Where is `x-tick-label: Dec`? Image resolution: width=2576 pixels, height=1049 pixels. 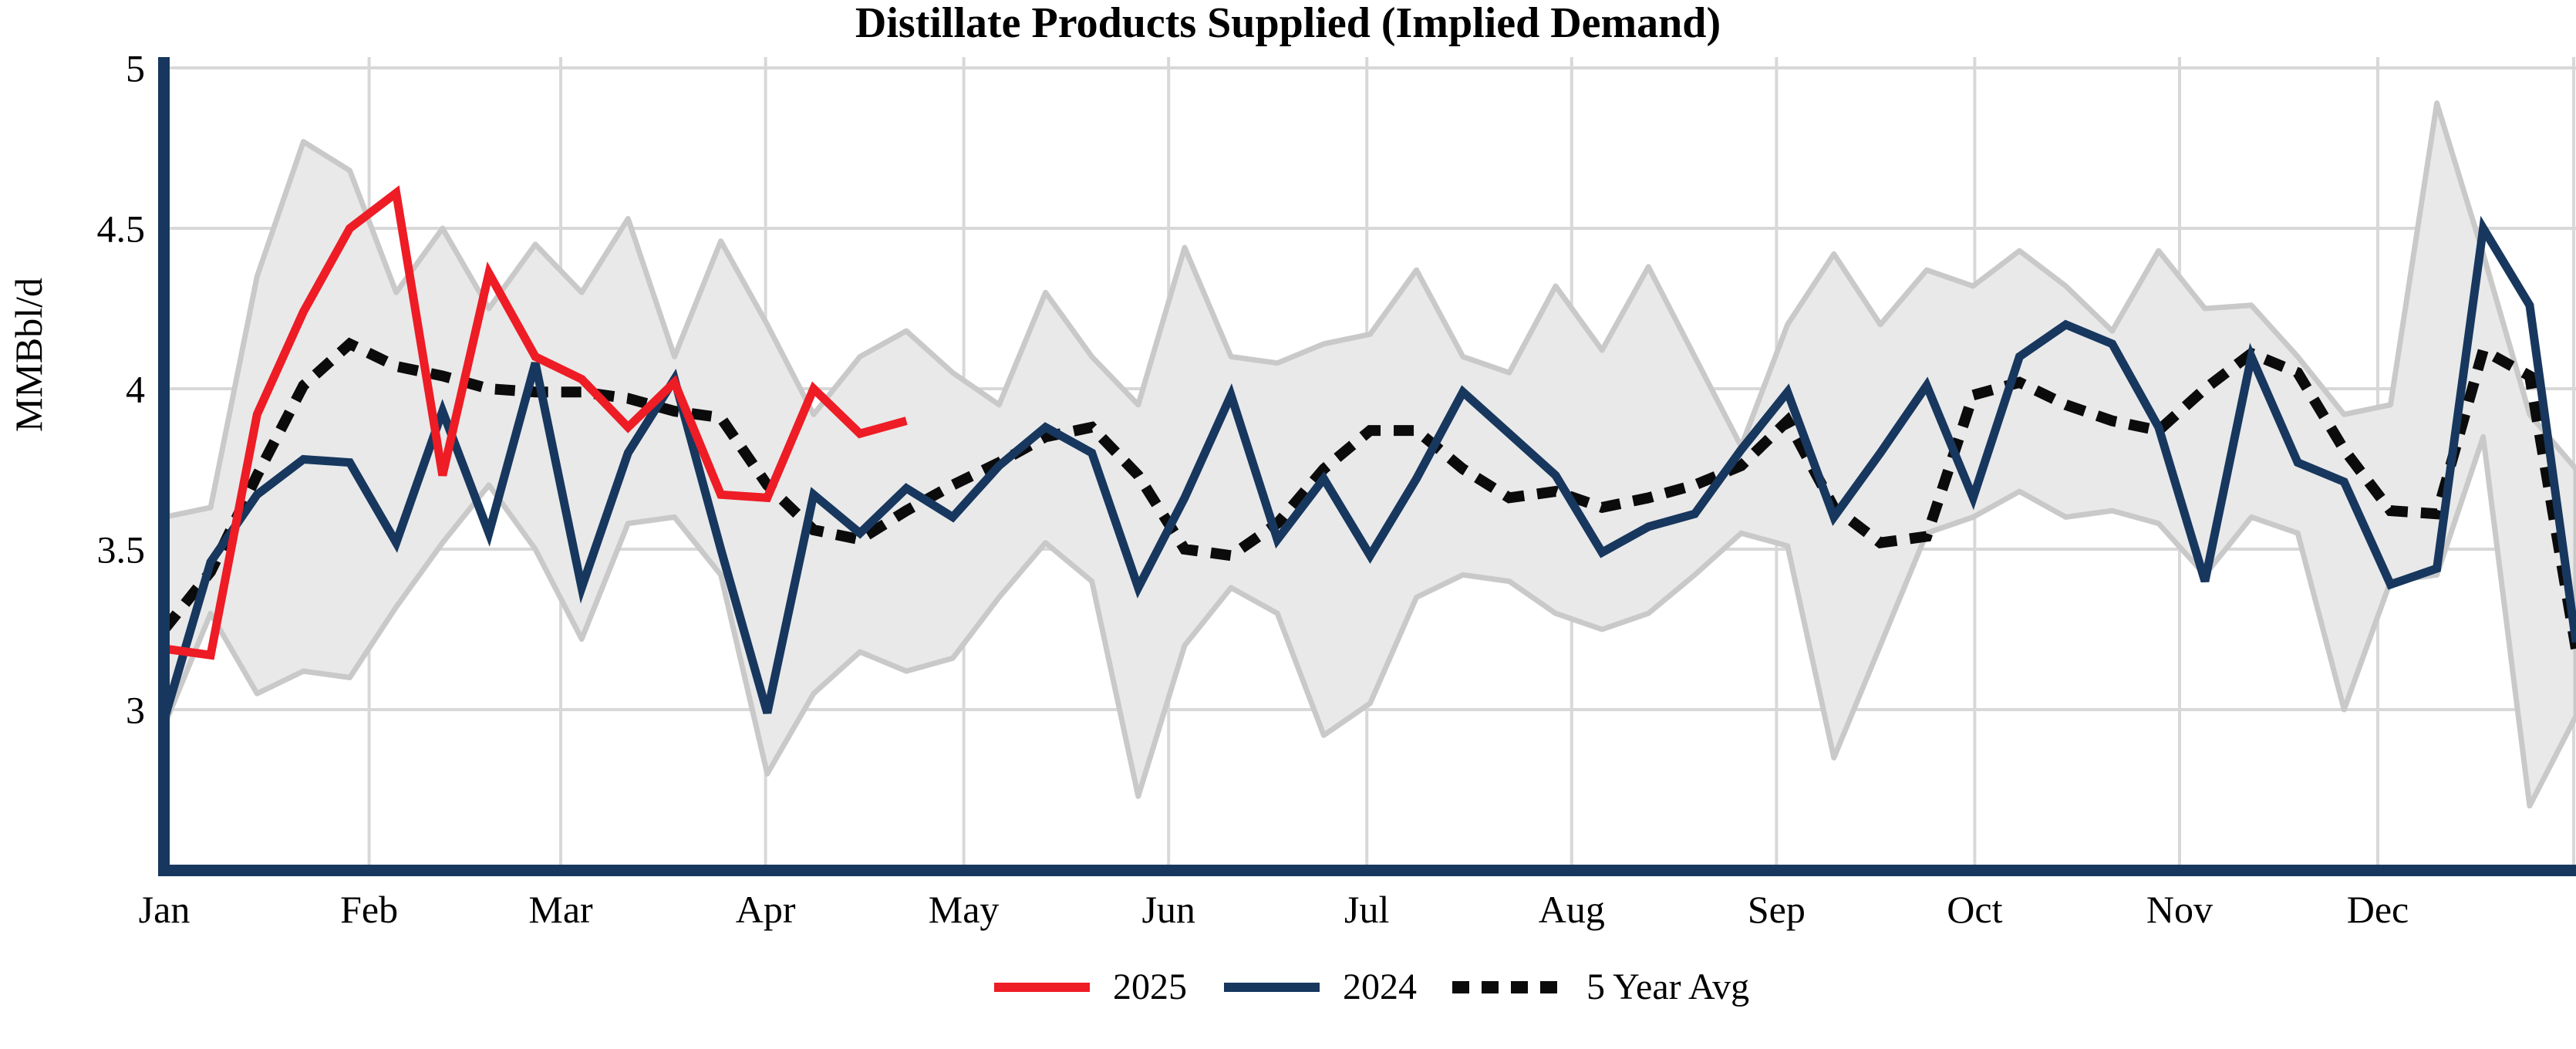
x-tick-label: Dec is located at coordinates (2378, 910).